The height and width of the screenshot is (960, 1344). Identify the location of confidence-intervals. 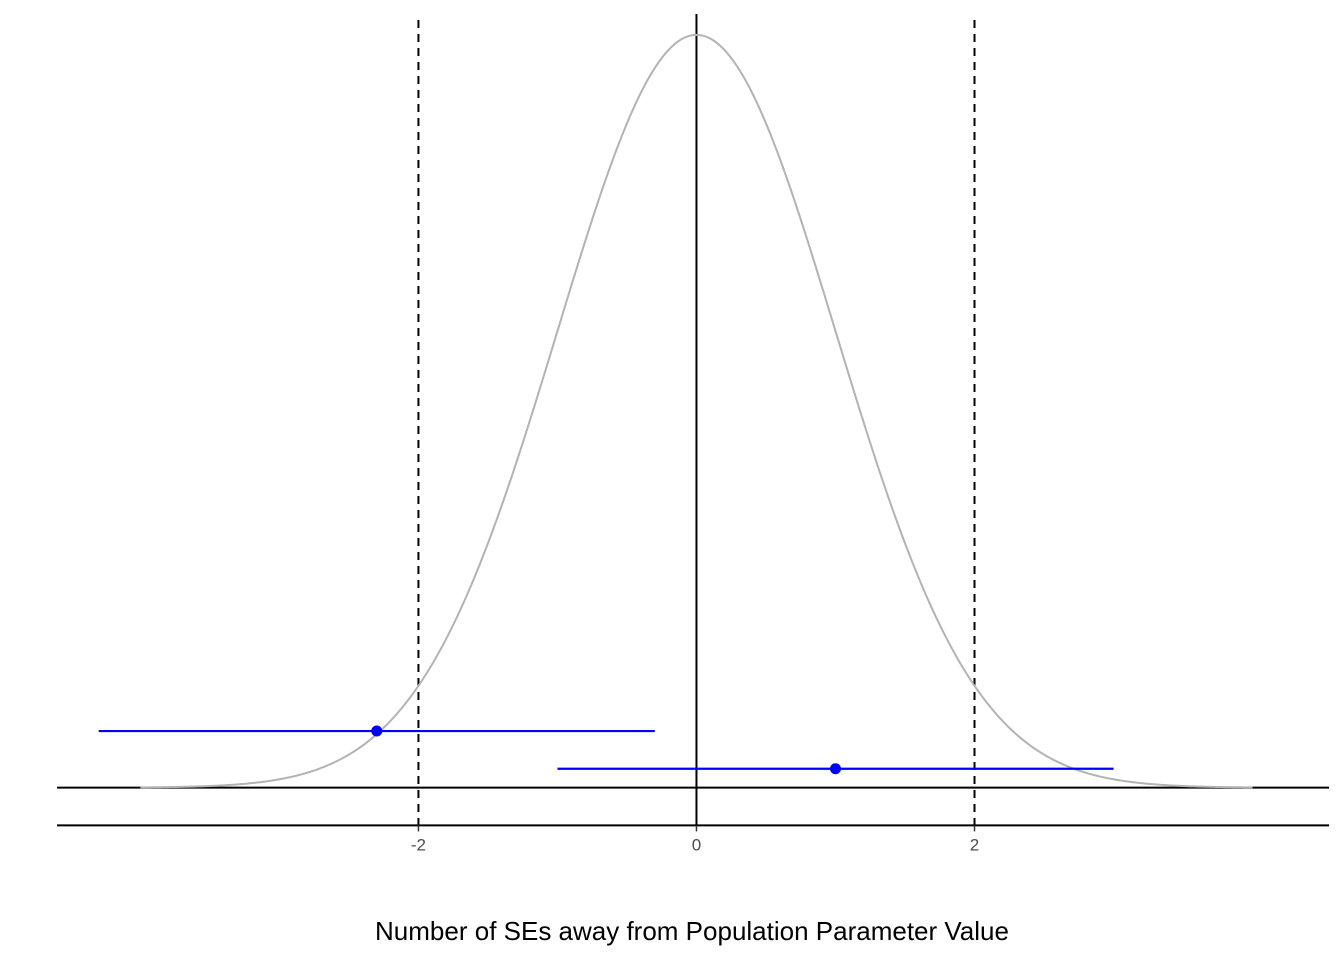
(606, 750).